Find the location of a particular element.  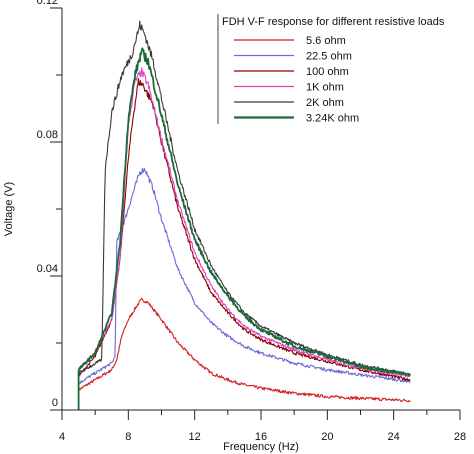

x-tick-label: 12 is located at coordinates (195, 437).